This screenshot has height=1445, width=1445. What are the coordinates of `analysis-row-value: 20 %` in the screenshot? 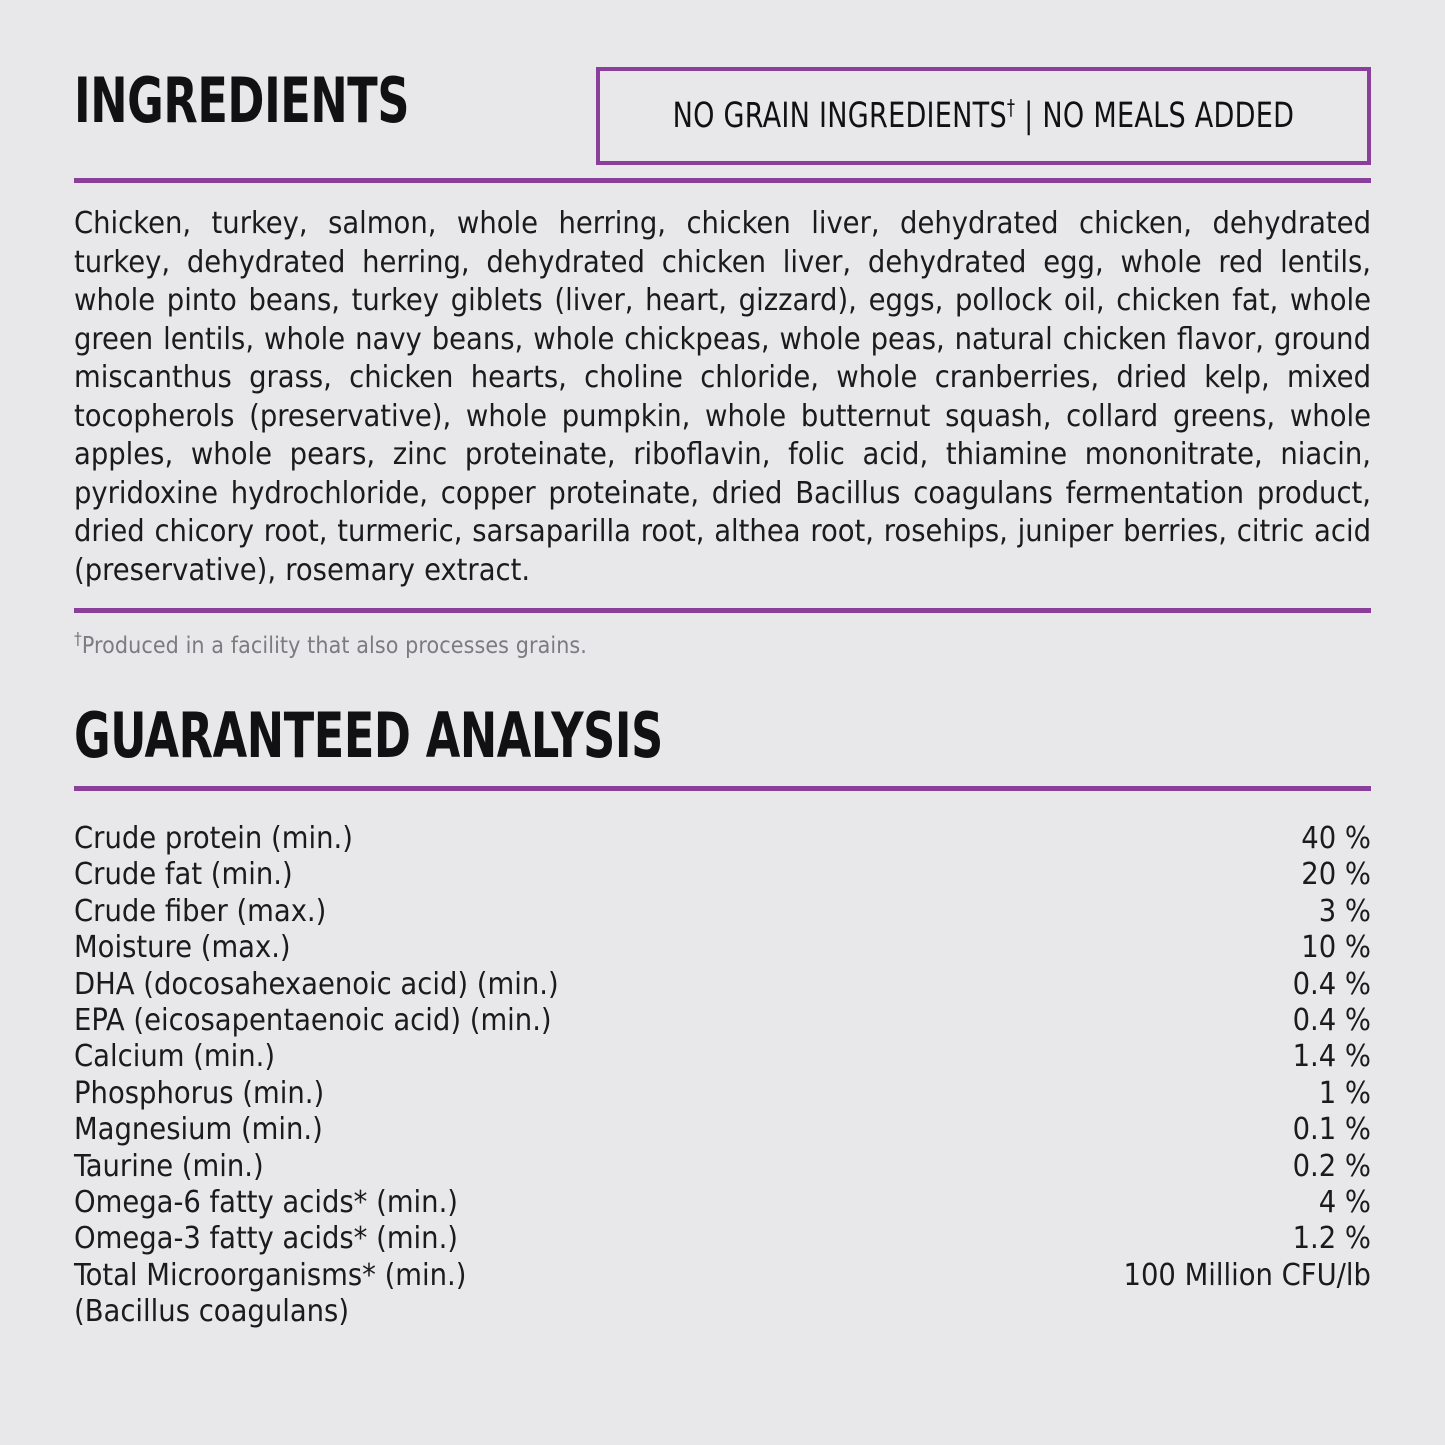 It's located at (1336, 875).